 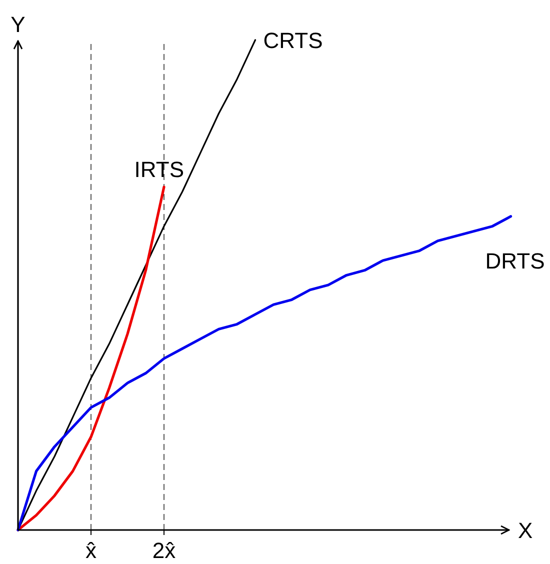 I want to click on x-tick-label: x̂, so click(x=91, y=550).